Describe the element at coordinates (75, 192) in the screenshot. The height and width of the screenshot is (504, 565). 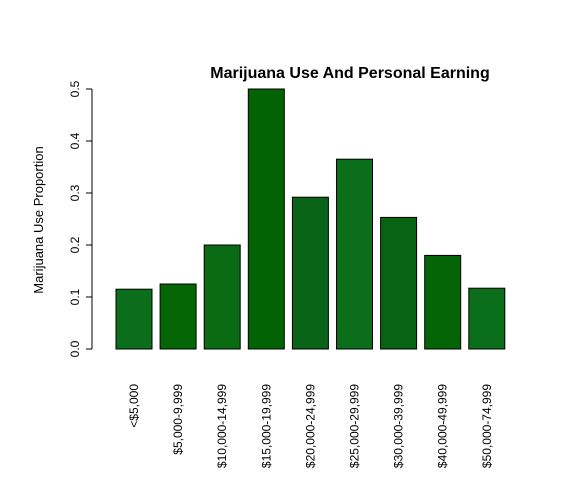
I see `y-tick-label: 0.3` at that location.